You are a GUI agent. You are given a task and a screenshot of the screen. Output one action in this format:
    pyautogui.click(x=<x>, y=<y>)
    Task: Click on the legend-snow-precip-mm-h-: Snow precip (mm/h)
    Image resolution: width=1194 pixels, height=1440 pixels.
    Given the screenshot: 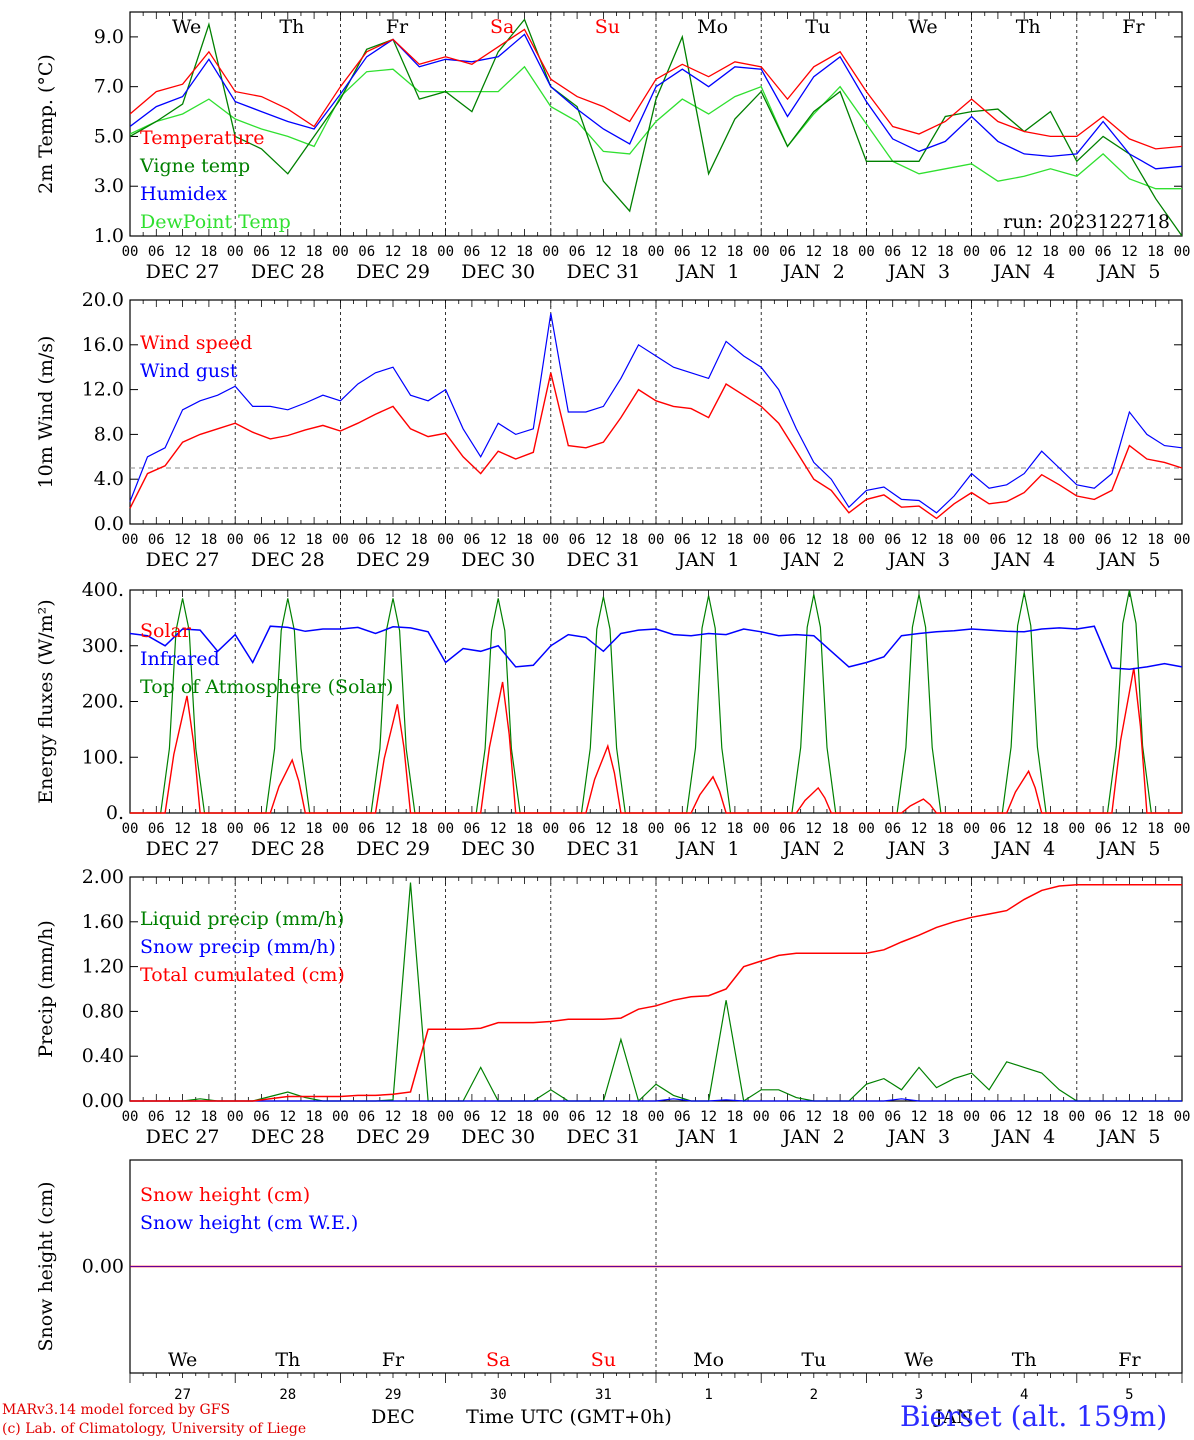 What is the action you would take?
    pyautogui.click(x=238, y=947)
    